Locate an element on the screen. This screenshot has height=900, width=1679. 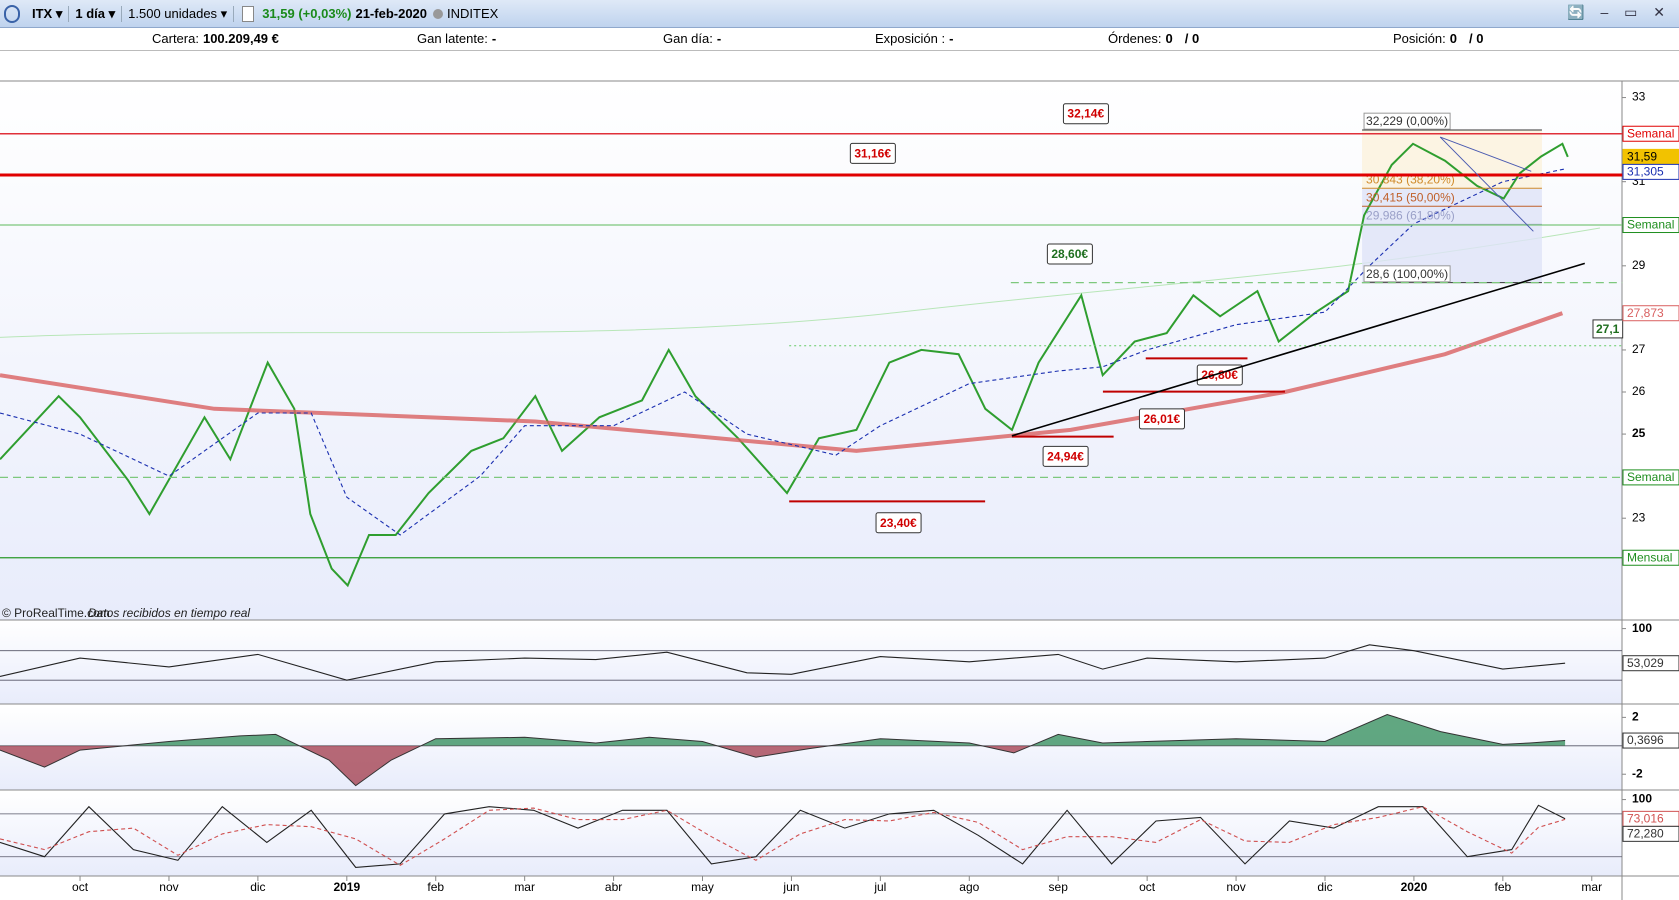
fib-label: 28,6 (100,00%) is located at coordinates (1407, 274).